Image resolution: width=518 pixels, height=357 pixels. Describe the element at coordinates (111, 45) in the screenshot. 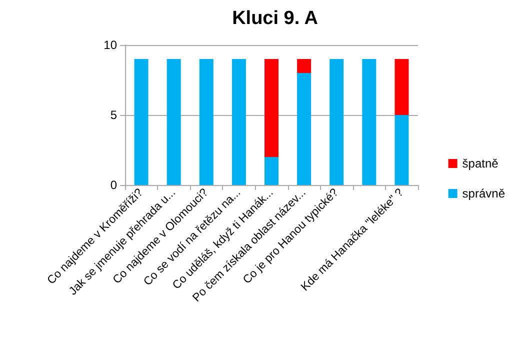

I see `y-tick-label: 10` at that location.